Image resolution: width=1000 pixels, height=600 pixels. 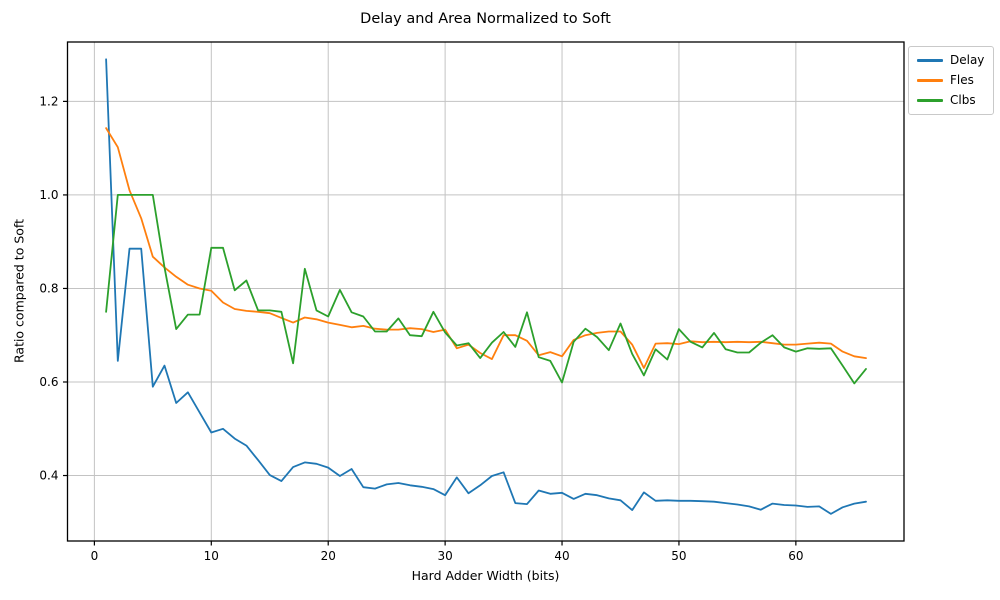 I want to click on legend-item-fles: Fles, so click(x=950, y=80).